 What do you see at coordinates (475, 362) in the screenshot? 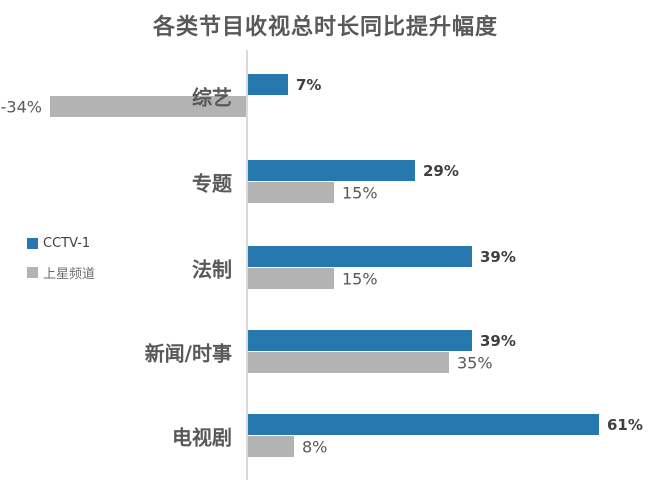
I see `value-label: 35%` at bounding box center [475, 362].